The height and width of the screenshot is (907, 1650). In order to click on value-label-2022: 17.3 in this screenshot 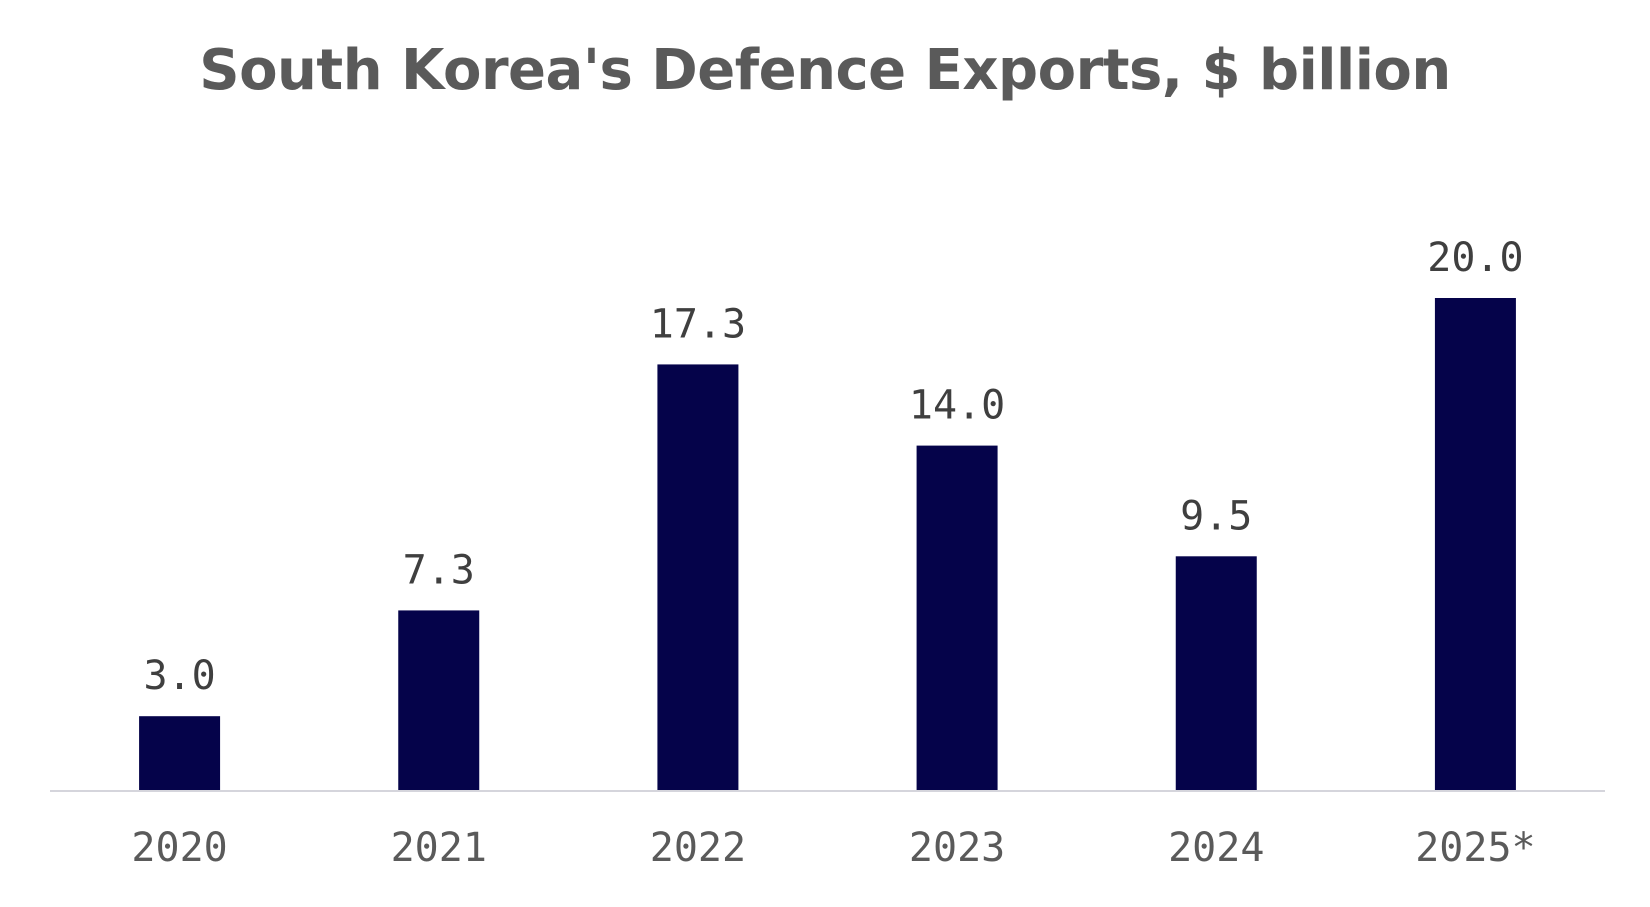, I will do `click(698, 324)`.